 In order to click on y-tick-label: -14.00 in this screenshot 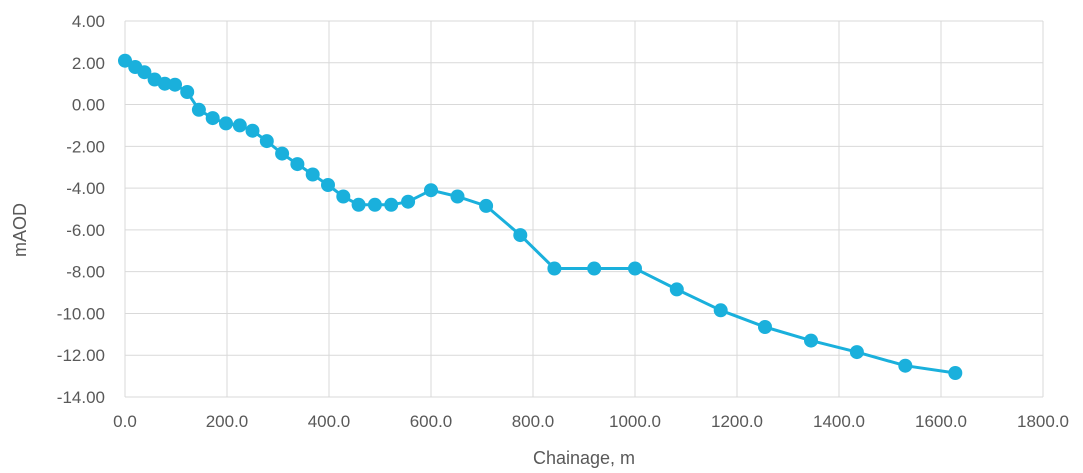, I will do `click(81, 397)`.